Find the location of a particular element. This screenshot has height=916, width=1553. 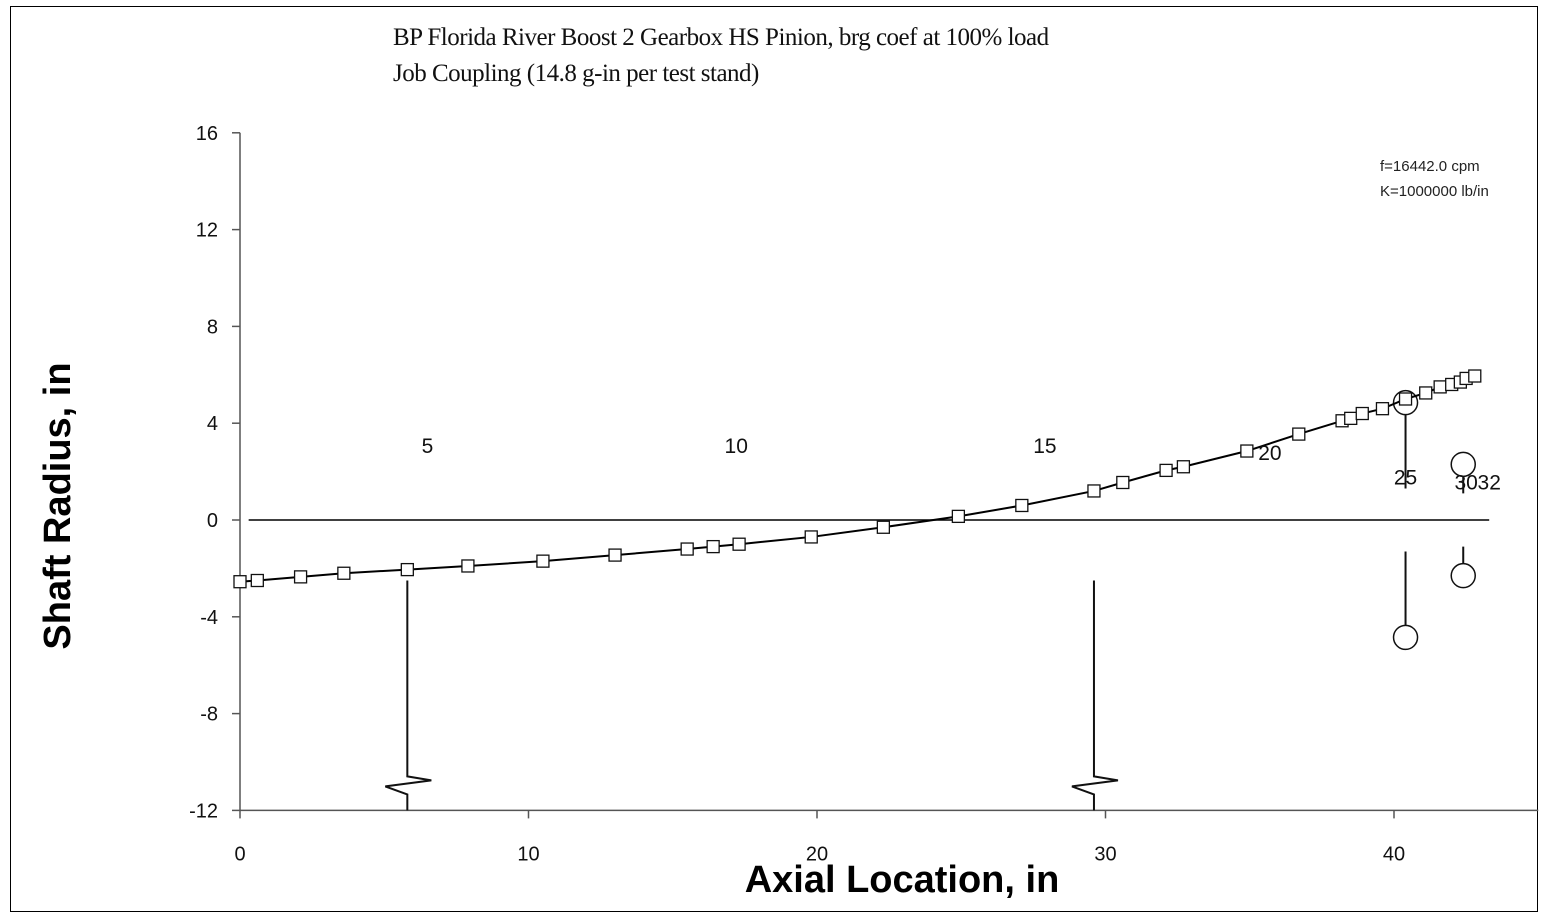

y-tick-label: 12 is located at coordinates (207, 231).